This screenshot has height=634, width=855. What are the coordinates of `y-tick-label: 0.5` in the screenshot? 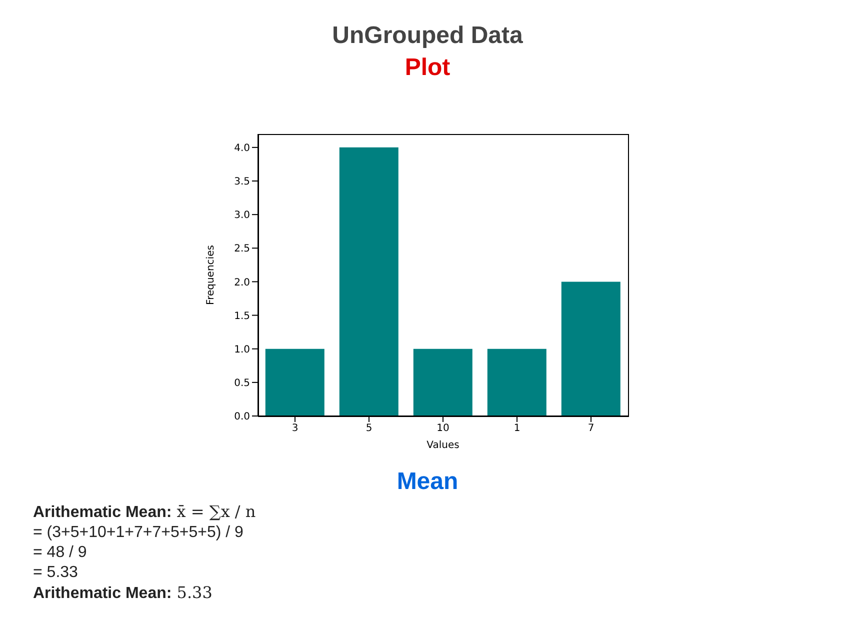 It's located at (242, 383).